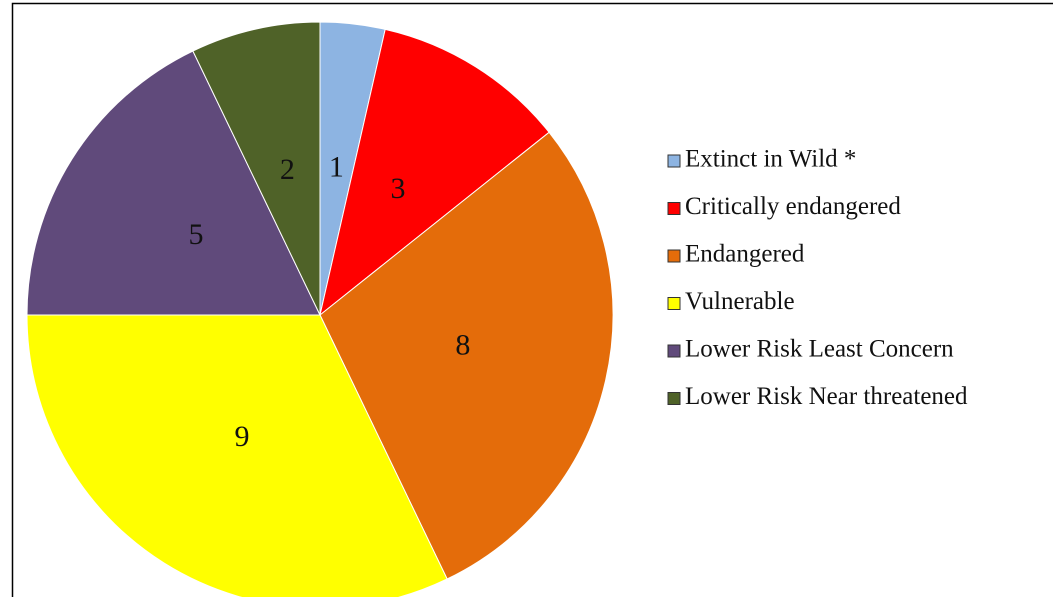  Describe the element at coordinates (826, 396) in the screenshot. I see `legend-label: Lower Risk Near threatened` at that location.